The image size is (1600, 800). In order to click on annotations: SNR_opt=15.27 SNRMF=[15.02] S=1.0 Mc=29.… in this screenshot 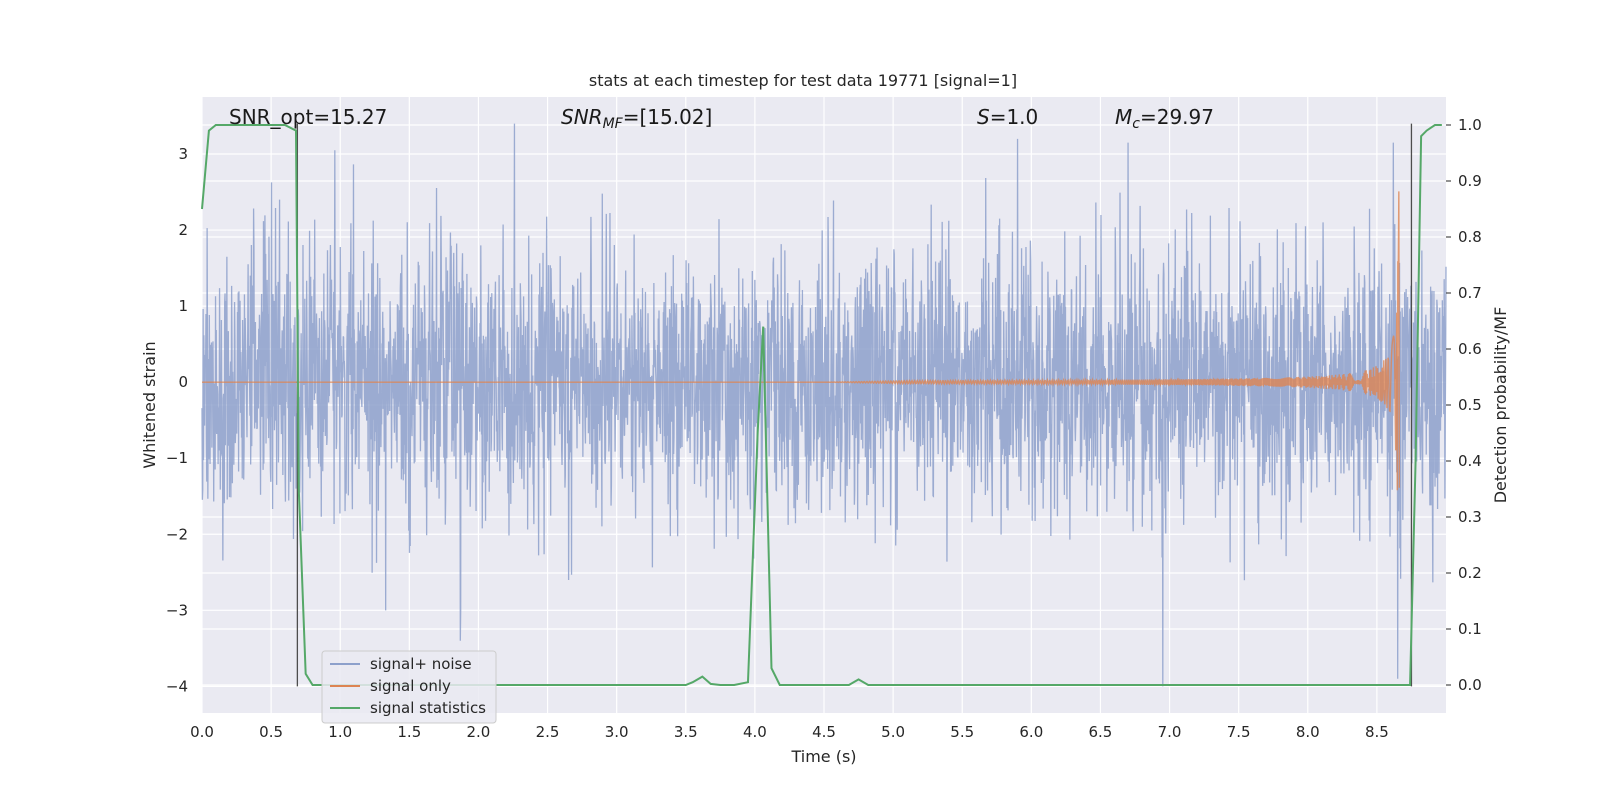, I will do `click(721, 118)`.